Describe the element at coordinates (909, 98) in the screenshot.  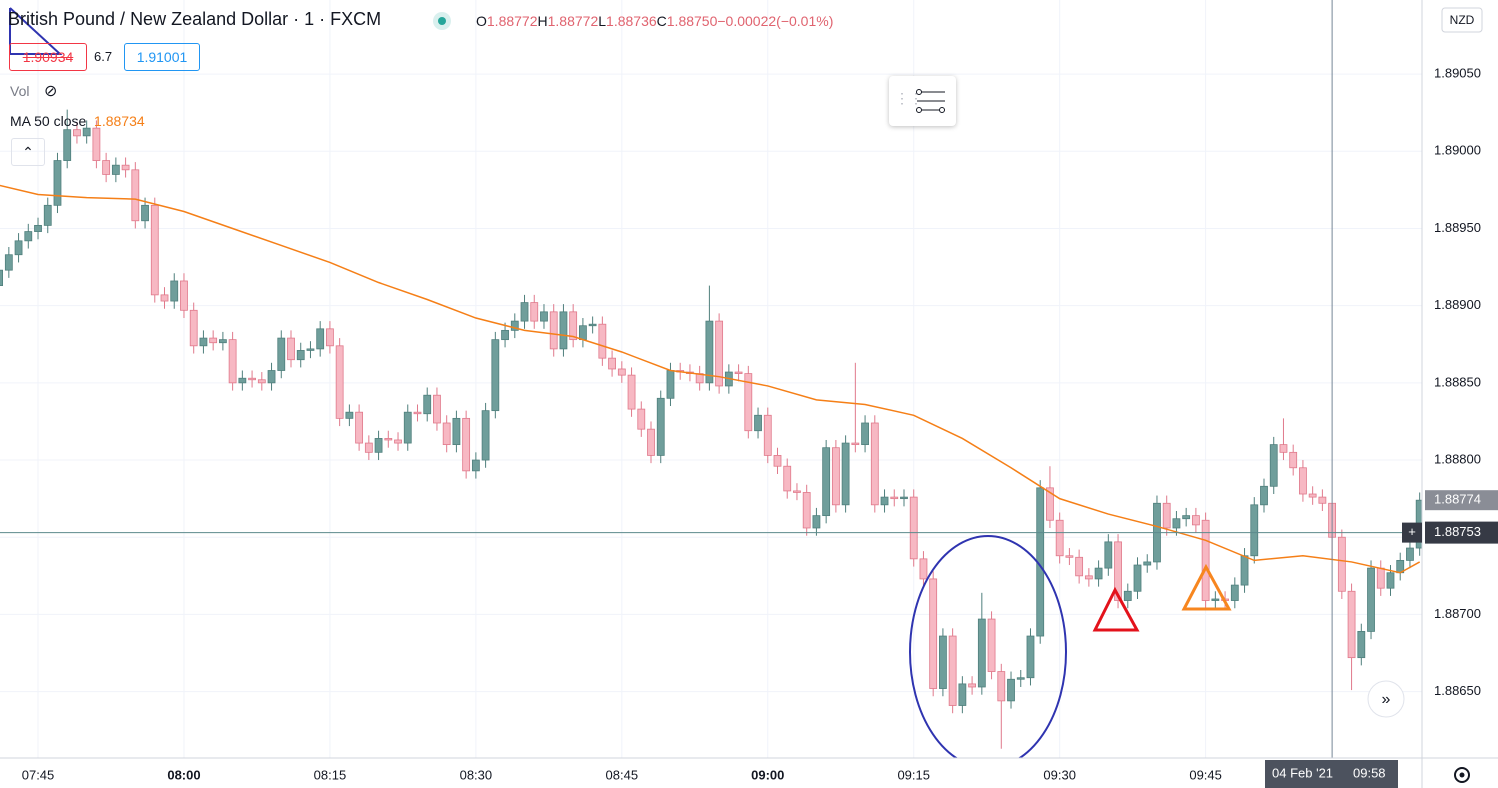
I see `drag-handle: ⋮⋮` at that location.